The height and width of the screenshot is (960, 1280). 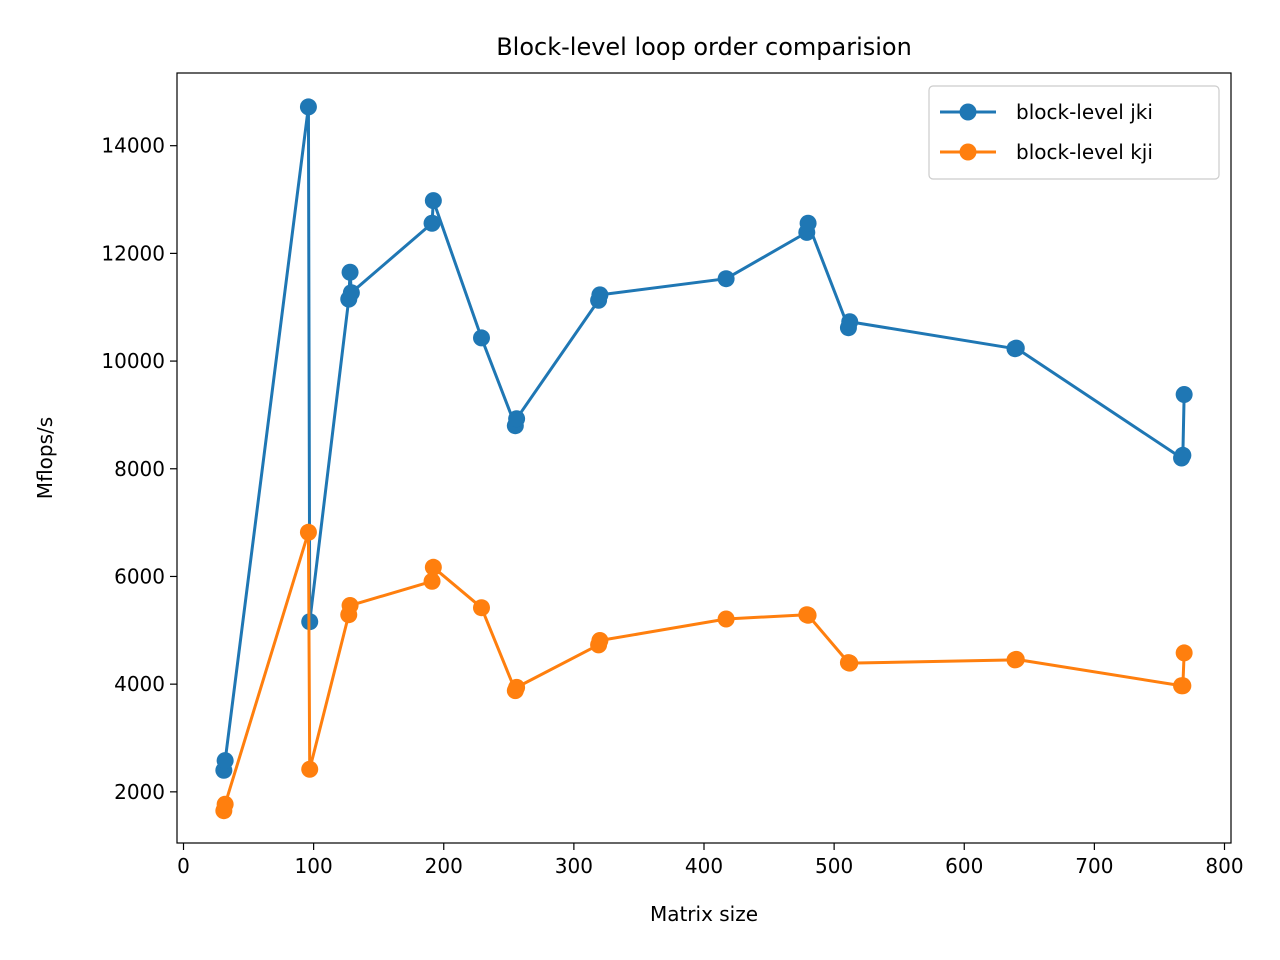 What do you see at coordinates (1084, 112) in the screenshot?
I see `legend-label: block-level jki` at bounding box center [1084, 112].